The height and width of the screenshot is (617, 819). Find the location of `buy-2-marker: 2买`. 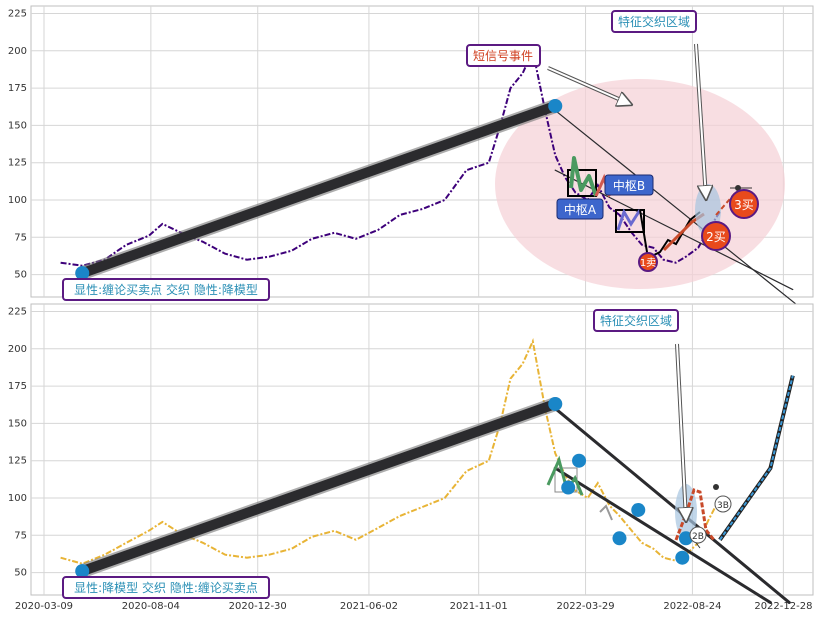

buy-2-marker: 2买 is located at coordinates (716, 236).